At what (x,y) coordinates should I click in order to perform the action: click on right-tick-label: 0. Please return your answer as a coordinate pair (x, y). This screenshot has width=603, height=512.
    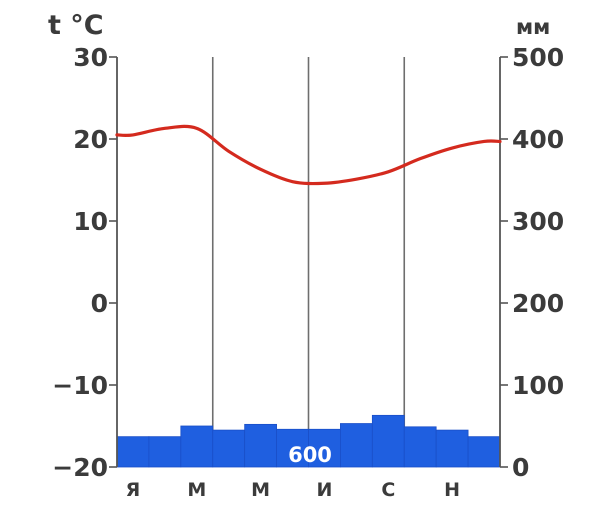
    Looking at the image, I should click on (520, 467).